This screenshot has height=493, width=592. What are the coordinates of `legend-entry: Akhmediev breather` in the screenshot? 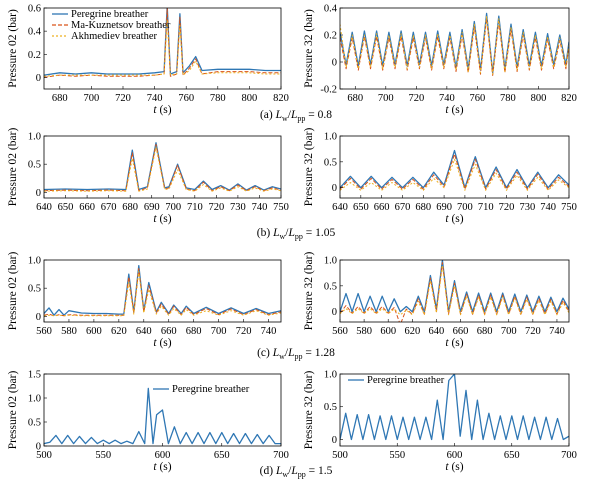 It's located at (114, 36).